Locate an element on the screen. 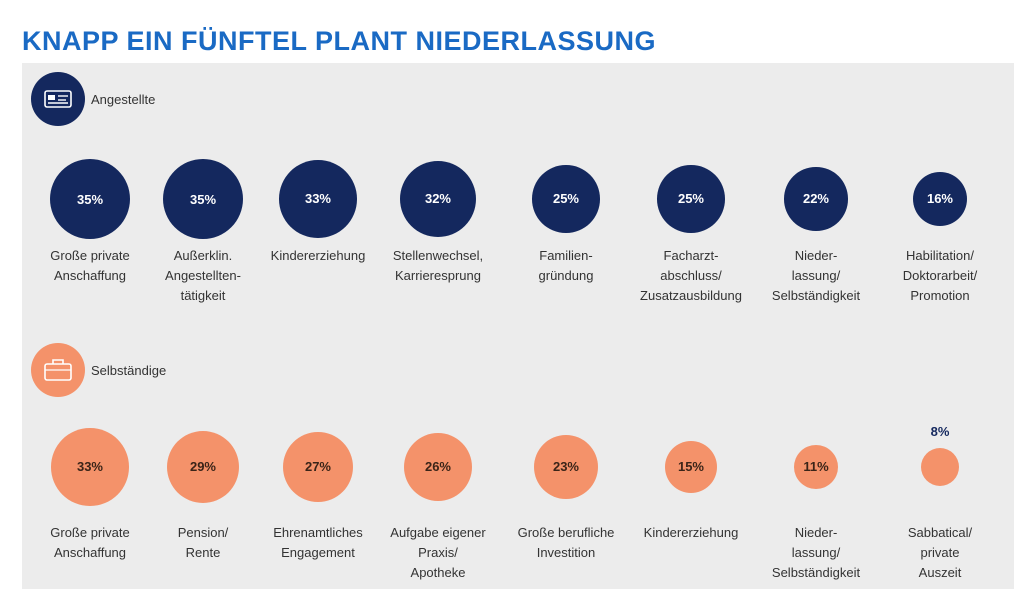 Image resolution: width=1024 pixels, height=608 pixels. group-label-employed: Angestellte is located at coordinates (123, 99).